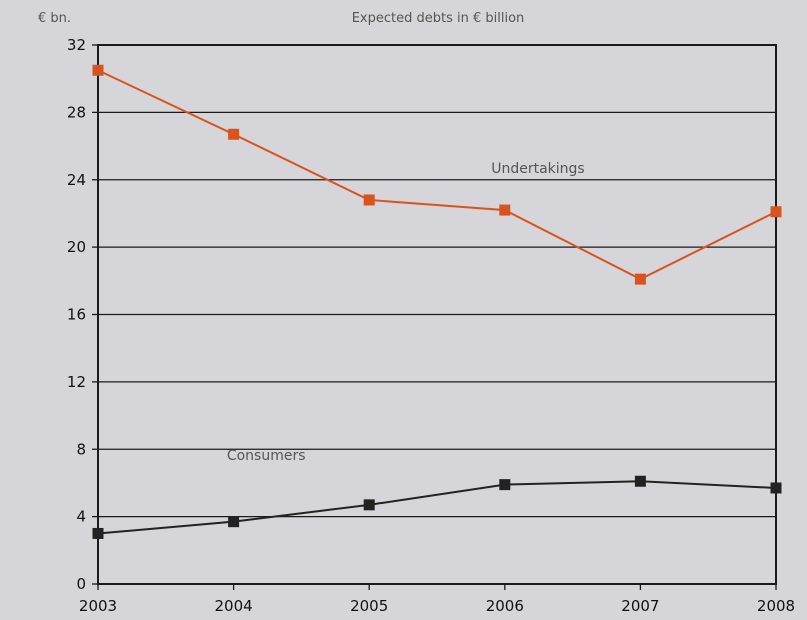 This screenshot has width=807, height=620. What do you see at coordinates (369, 200) in the screenshot?
I see `point-undertakings-2005` at bounding box center [369, 200].